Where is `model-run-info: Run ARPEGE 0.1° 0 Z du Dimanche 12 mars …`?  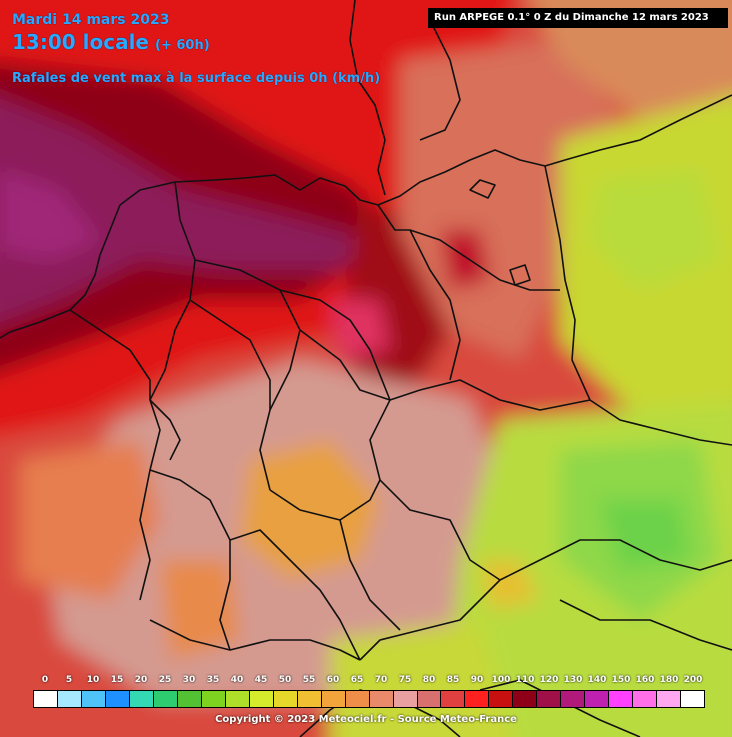 model-run-info: Run ARPEGE 0.1° 0 Z du Dimanche 12 mars … is located at coordinates (578, 18).